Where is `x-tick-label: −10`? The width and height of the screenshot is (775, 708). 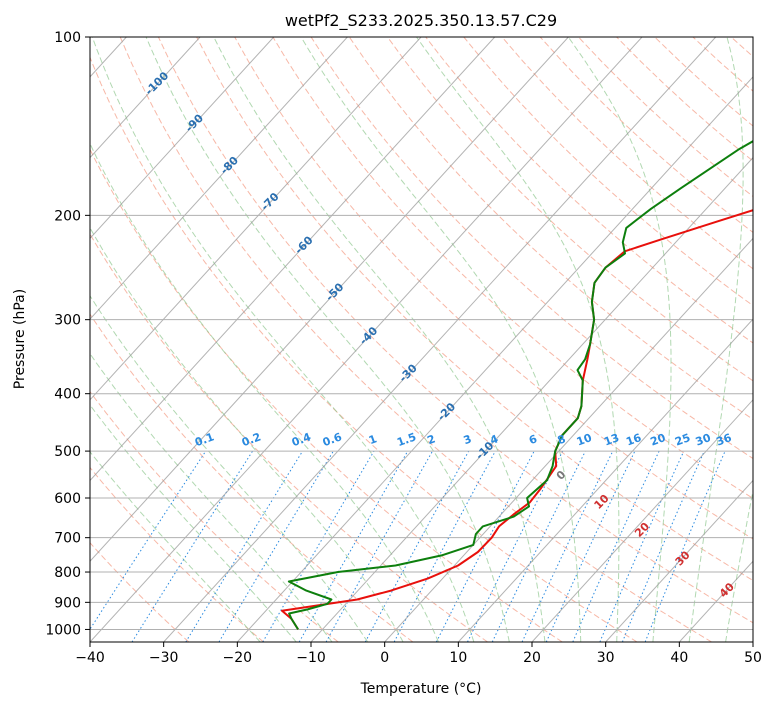
x-tick-label: −10 is located at coordinates (311, 658).